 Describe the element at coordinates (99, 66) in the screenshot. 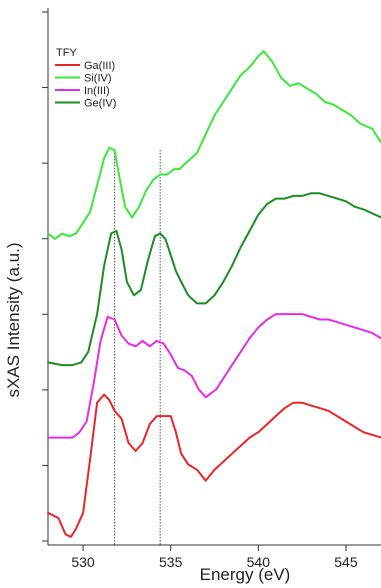

I see `legend-label: Ga(III)` at that location.